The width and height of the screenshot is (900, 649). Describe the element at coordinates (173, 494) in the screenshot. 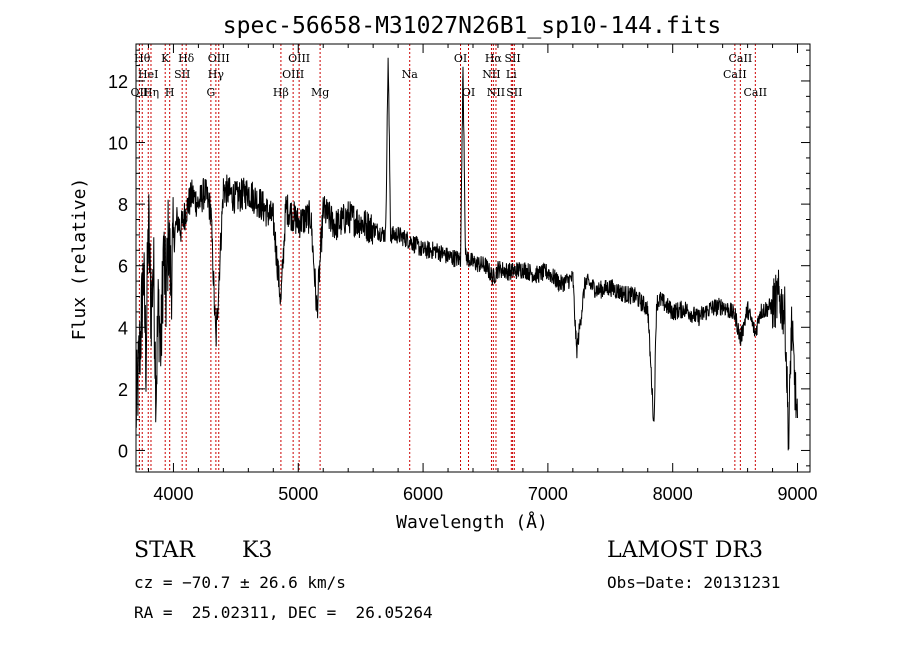

I see `x-tick-label: 4000` at that location.